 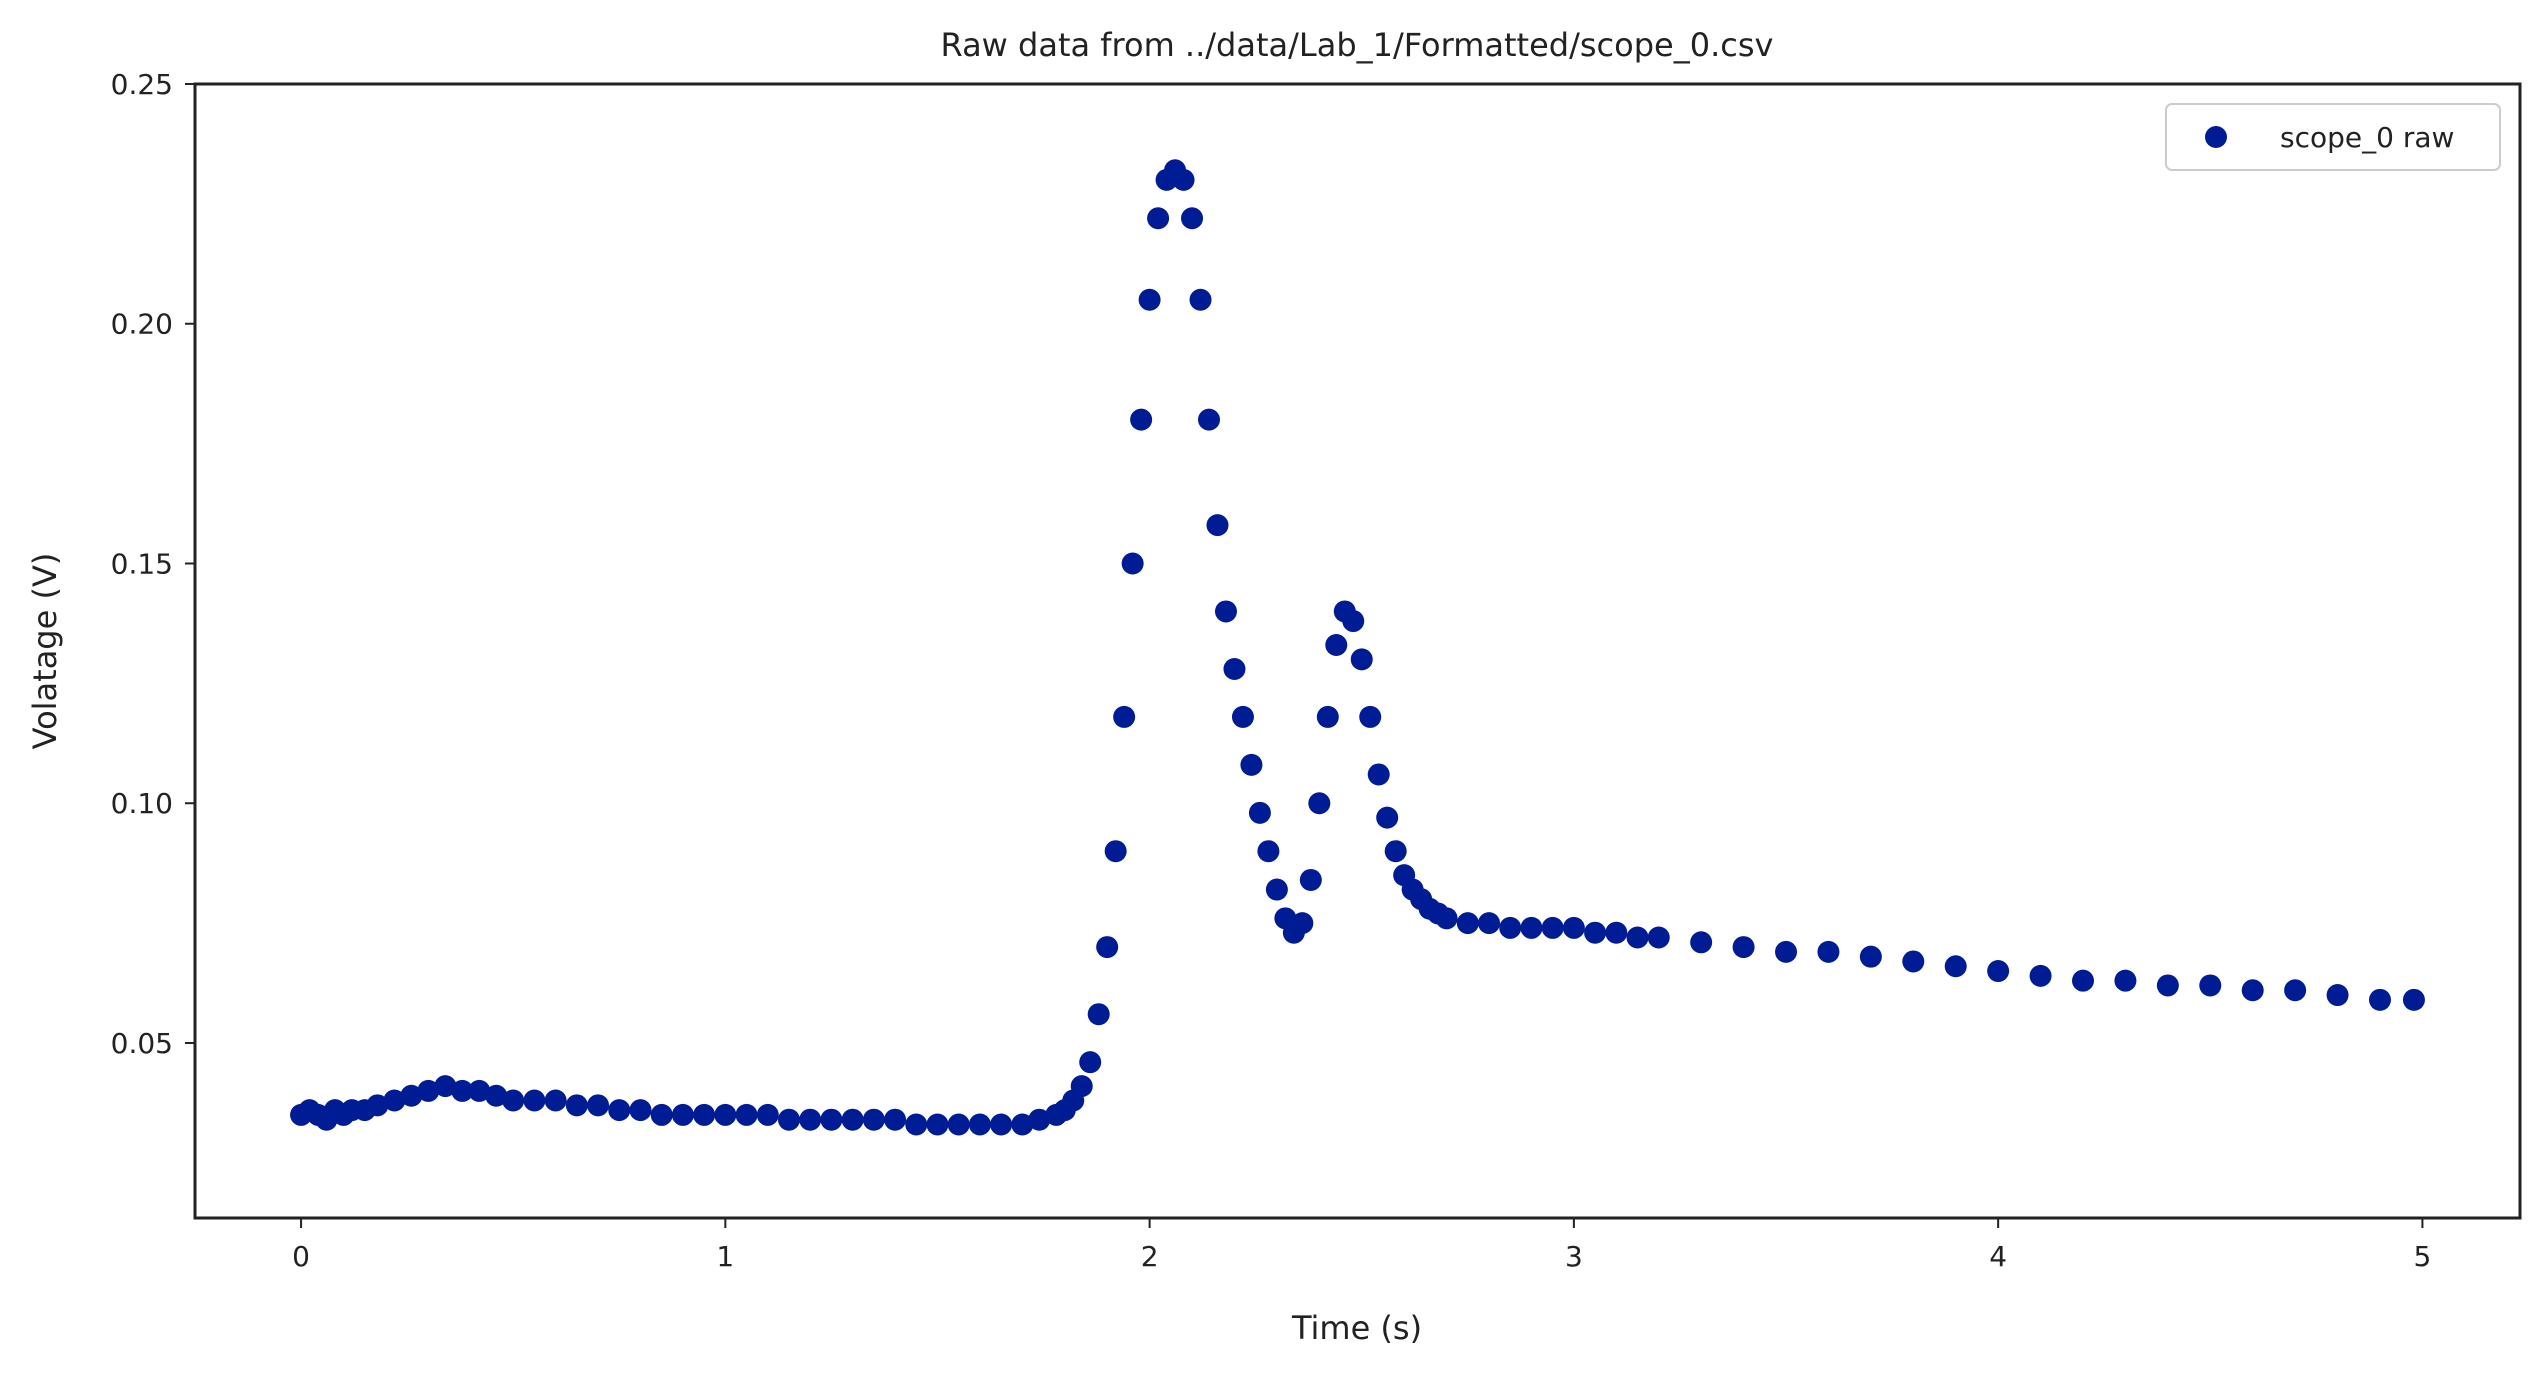 What do you see at coordinates (142, 803) in the screenshot?
I see `y-tick-label: 0.10` at bounding box center [142, 803].